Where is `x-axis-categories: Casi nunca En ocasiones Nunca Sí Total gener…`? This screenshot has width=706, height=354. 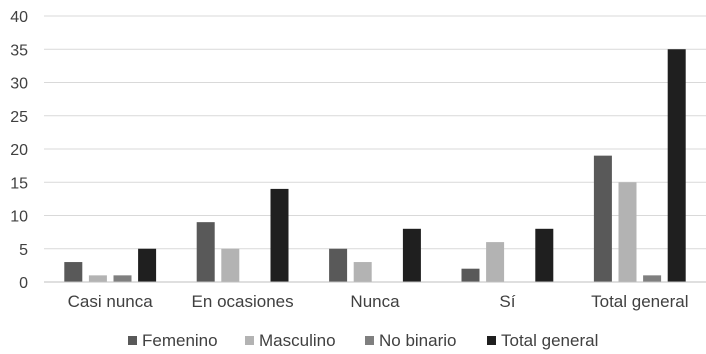
x-axis-categories: Casi nunca En ocasiones Nunca Sí Total gener… is located at coordinates (378, 301).